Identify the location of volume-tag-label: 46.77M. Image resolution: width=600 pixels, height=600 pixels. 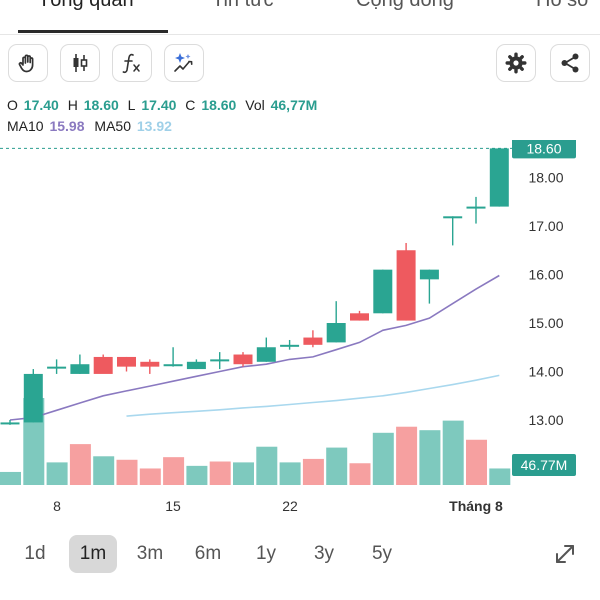
(544, 465).